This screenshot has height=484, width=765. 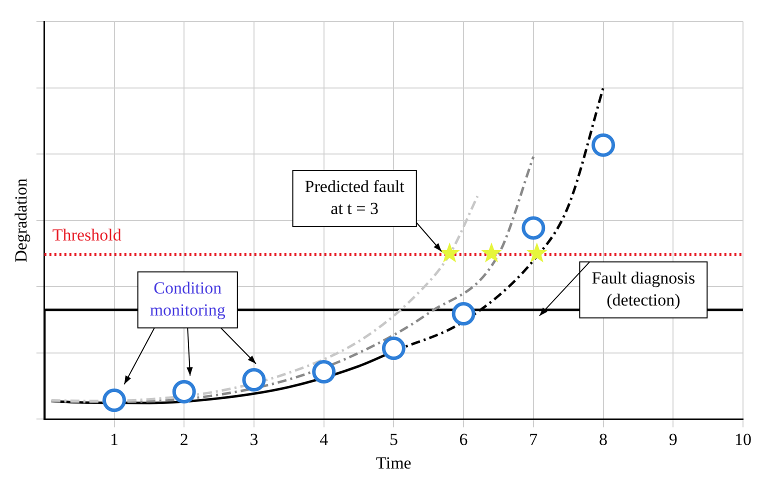 I want to click on annotation: Condition monitoring, so click(x=188, y=299).